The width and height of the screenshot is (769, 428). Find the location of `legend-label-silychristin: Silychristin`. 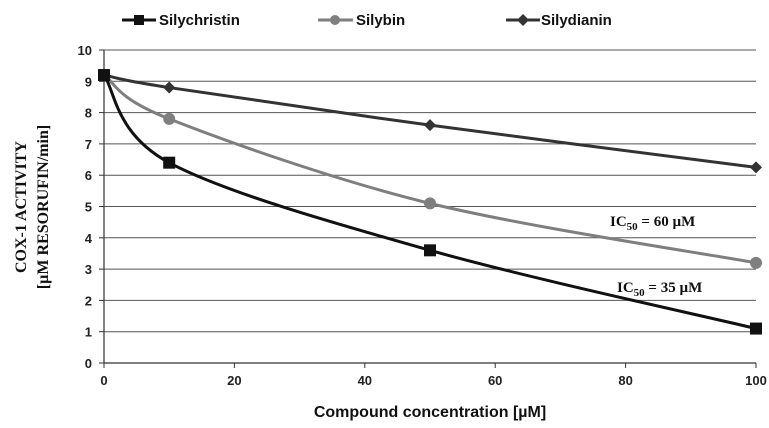

legend-label-silychristin: Silychristin is located at coordinates (199, 20).